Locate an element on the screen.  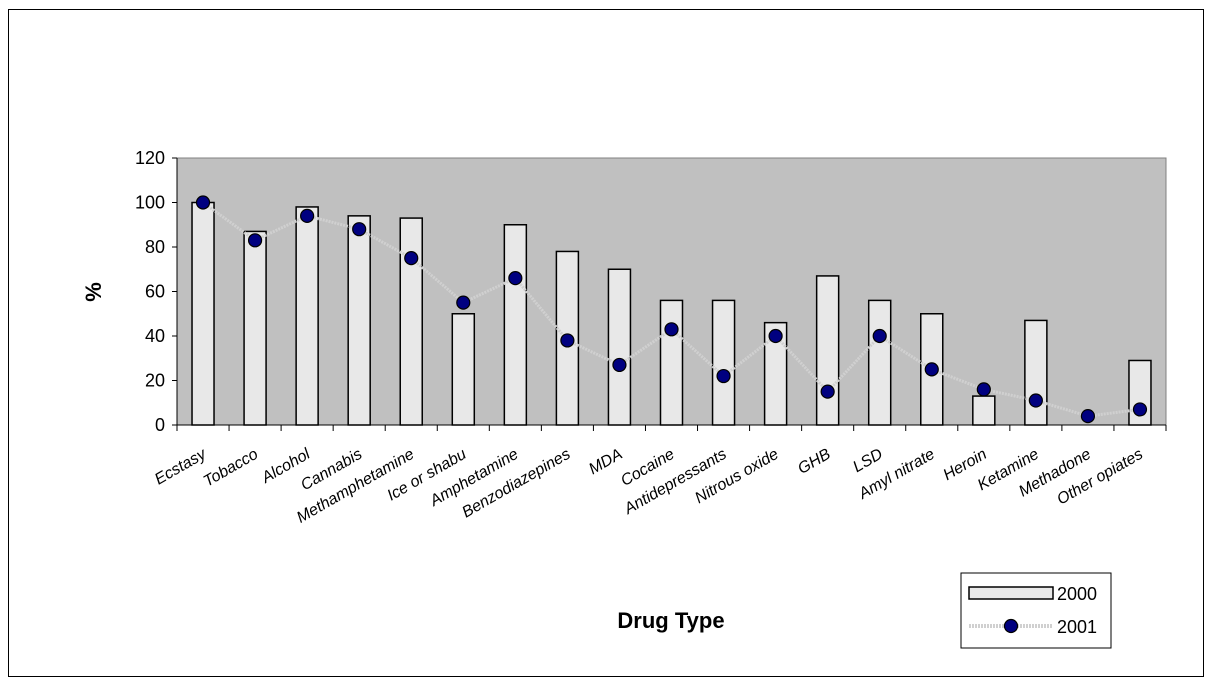
category-label: Tobacco is located at coordinates (231, 468).